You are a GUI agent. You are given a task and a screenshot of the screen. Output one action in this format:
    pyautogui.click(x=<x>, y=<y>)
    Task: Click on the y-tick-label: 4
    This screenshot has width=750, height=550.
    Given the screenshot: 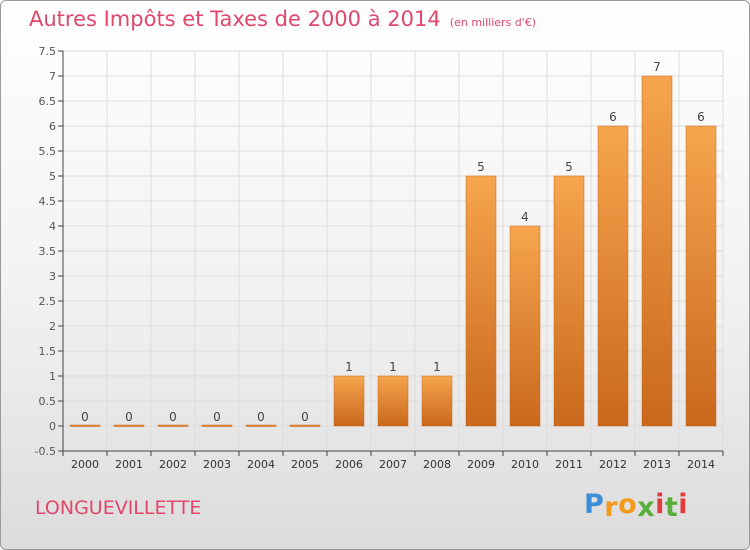 What is the action you would take?
    pyautogui.click(x=52, y=226)
    